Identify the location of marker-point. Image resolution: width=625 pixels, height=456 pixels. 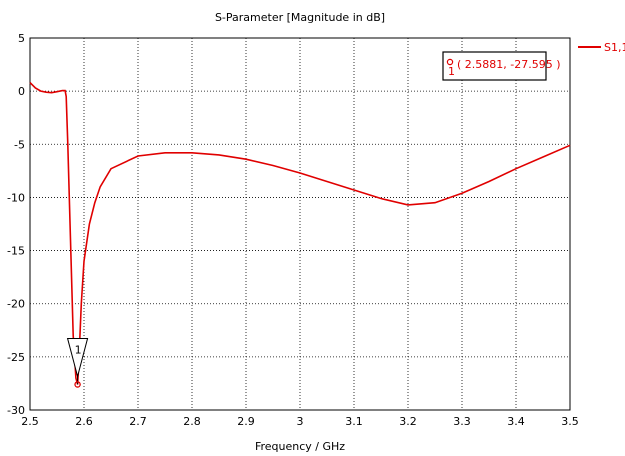
(77, 384).